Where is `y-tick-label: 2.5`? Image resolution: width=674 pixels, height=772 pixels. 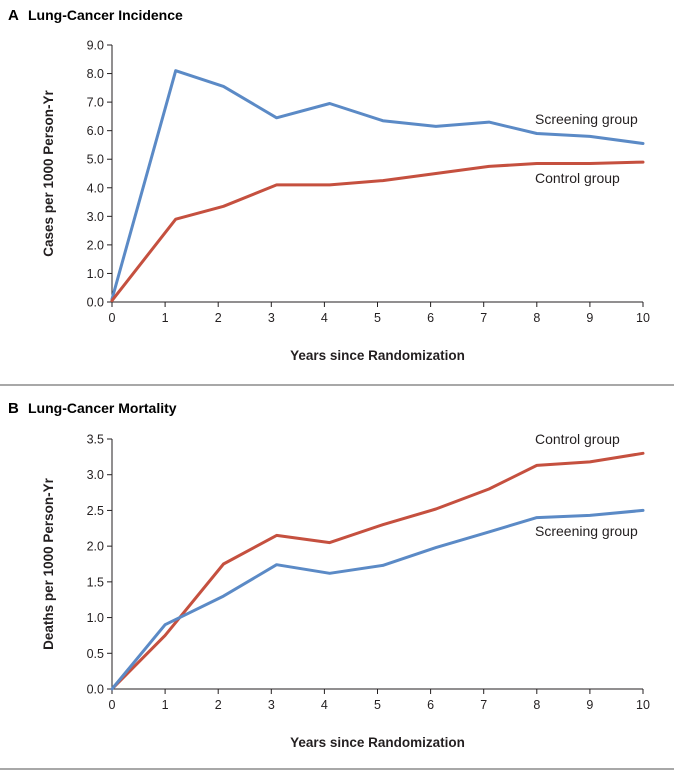 y-tick-label: 2.5 is located at coordinates (95, 511).